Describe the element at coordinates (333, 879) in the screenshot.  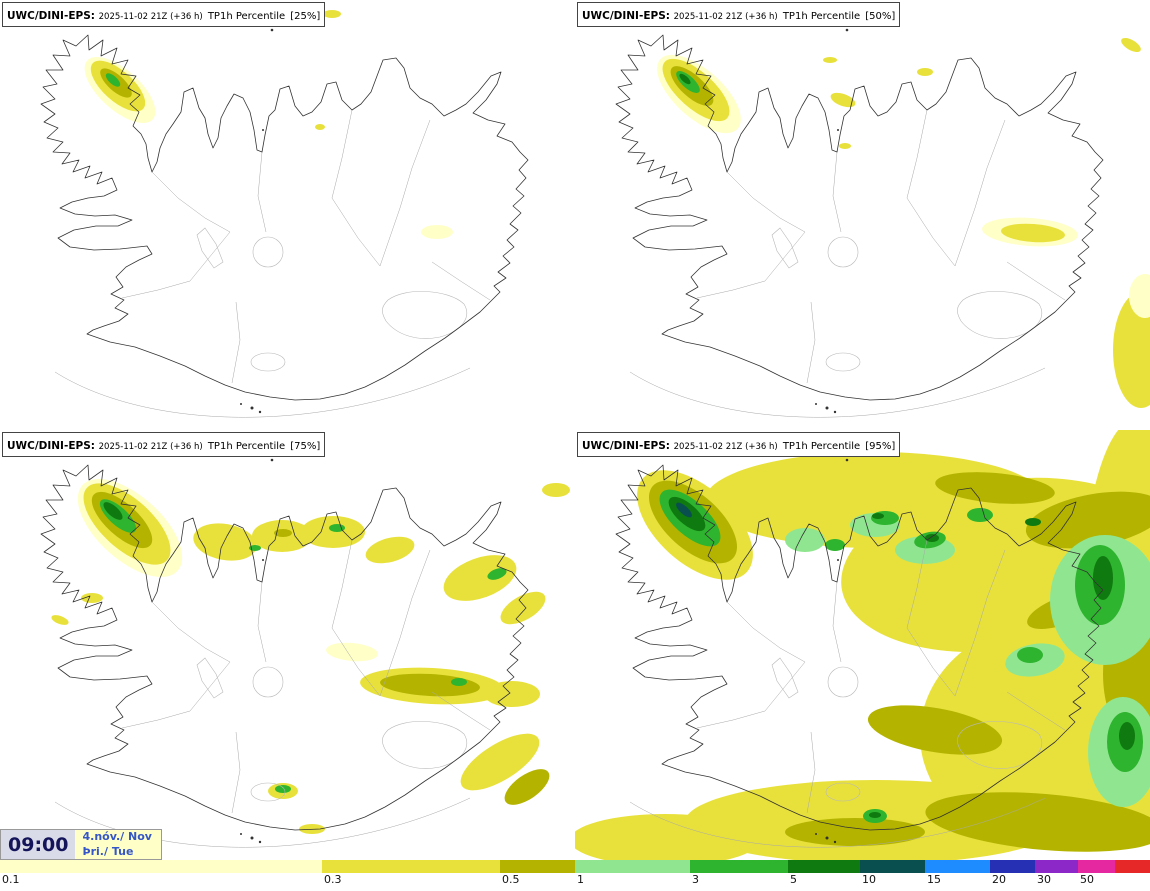
I see `legend-label: 0.3` at that location.